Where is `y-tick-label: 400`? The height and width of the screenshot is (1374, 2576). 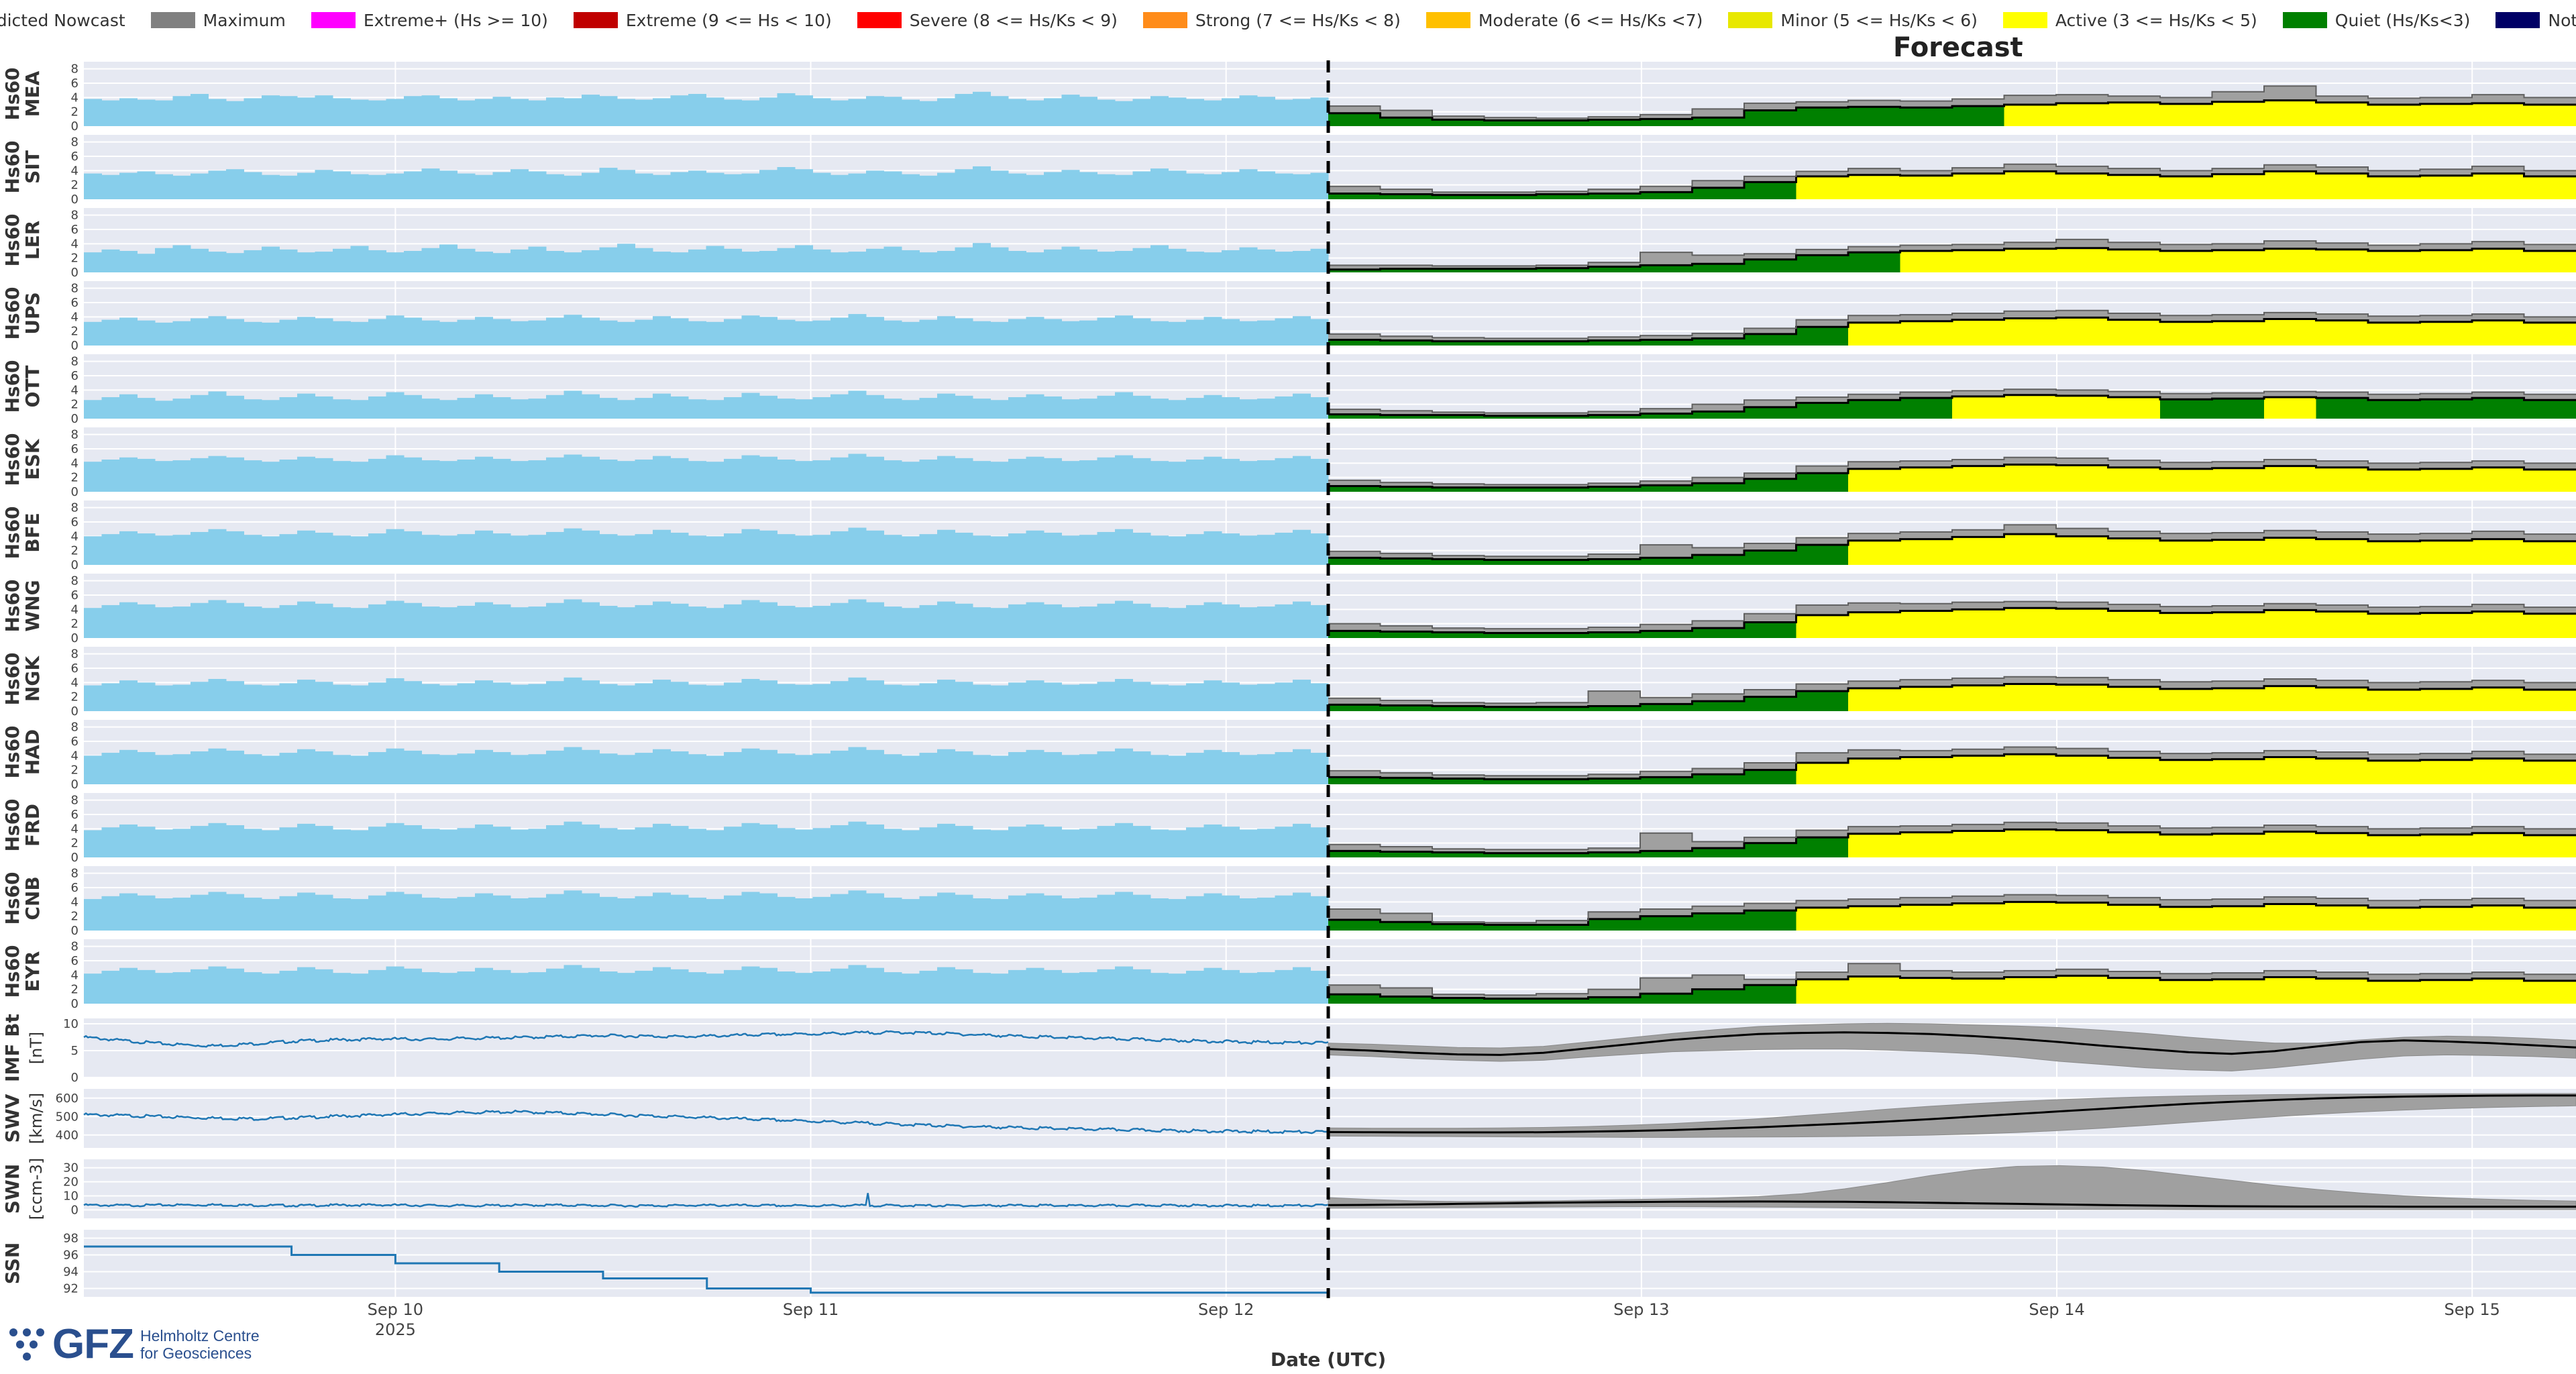
y-tick-label: 400 is located at coordinates (67, 1135).